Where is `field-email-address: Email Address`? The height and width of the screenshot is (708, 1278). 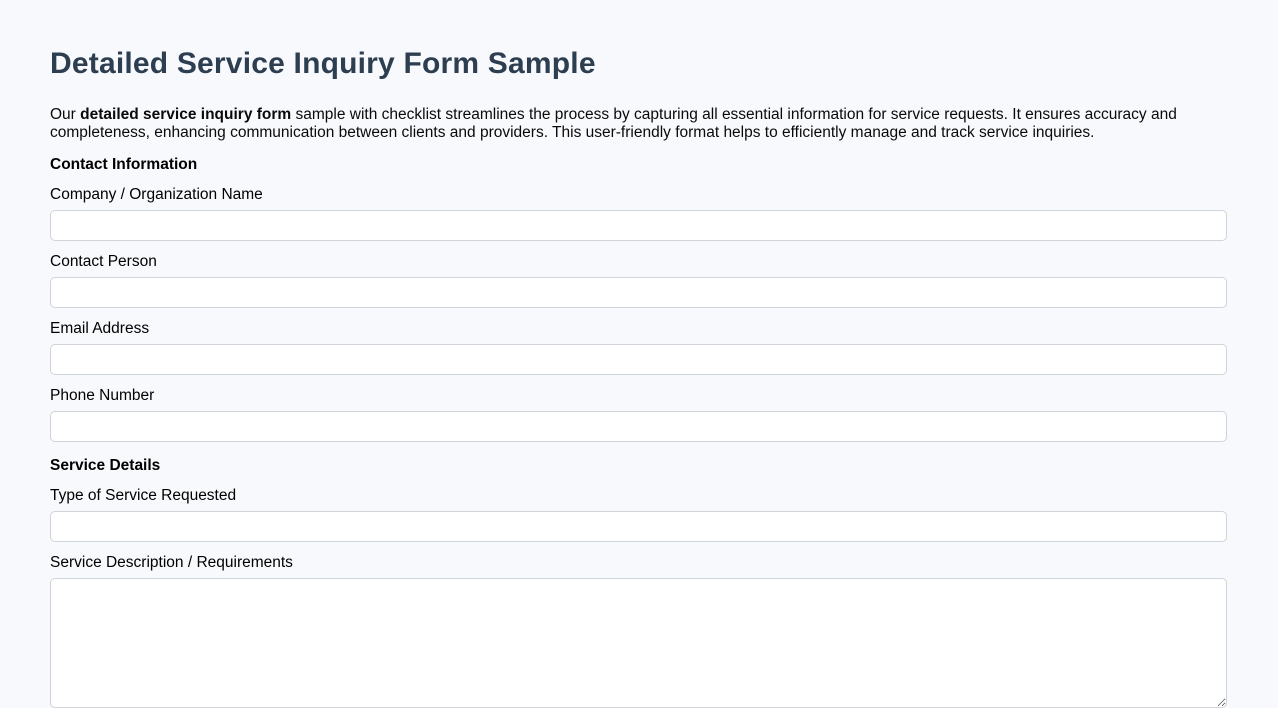
field-email-address: Email Address is located at coordinates (638, 347).